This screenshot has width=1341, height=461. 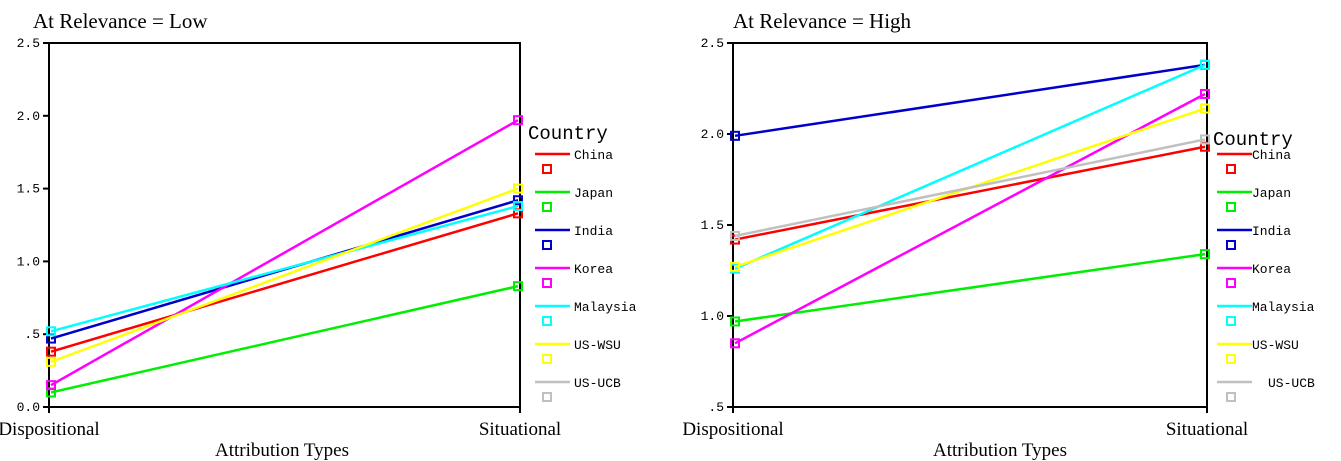 What do you see at coordinates (970, 100) in the screenshot?
I see `series-line-india` at bounding box center [970, 100].